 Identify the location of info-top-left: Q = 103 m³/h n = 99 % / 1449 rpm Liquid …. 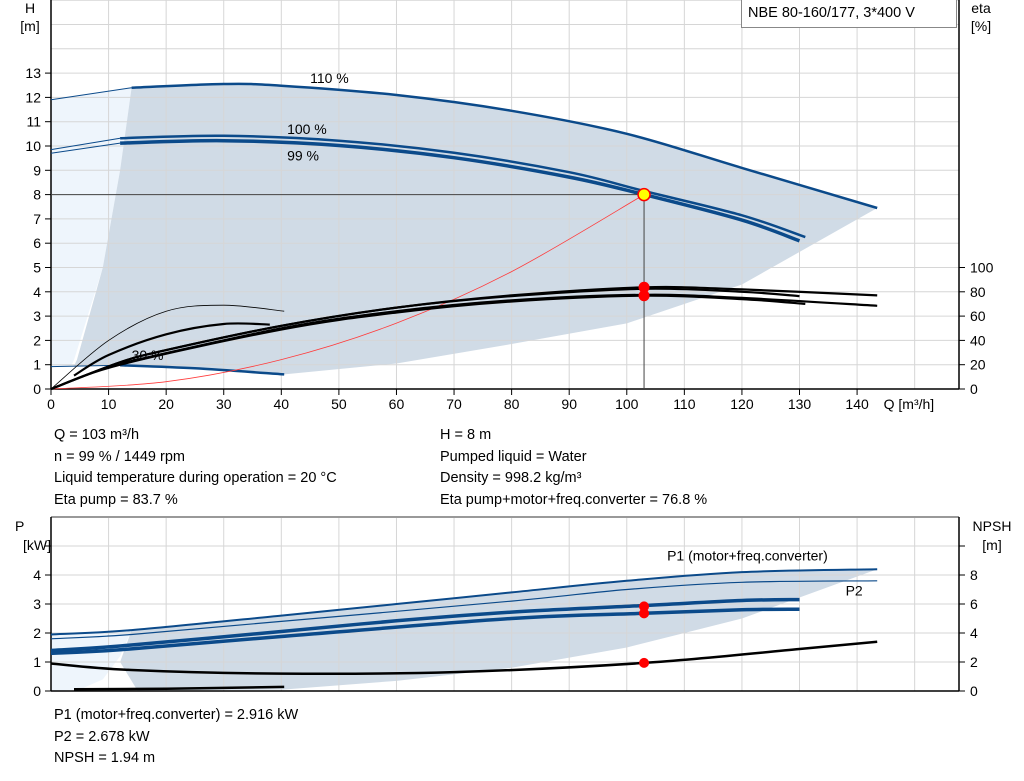
(195, 468).